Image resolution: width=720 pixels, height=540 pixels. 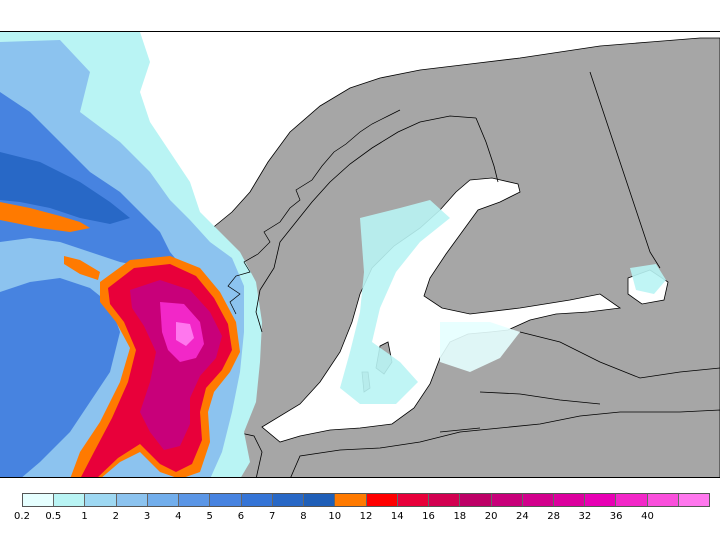 I want to click on precip-finland-light, so click(x=648, y=279).